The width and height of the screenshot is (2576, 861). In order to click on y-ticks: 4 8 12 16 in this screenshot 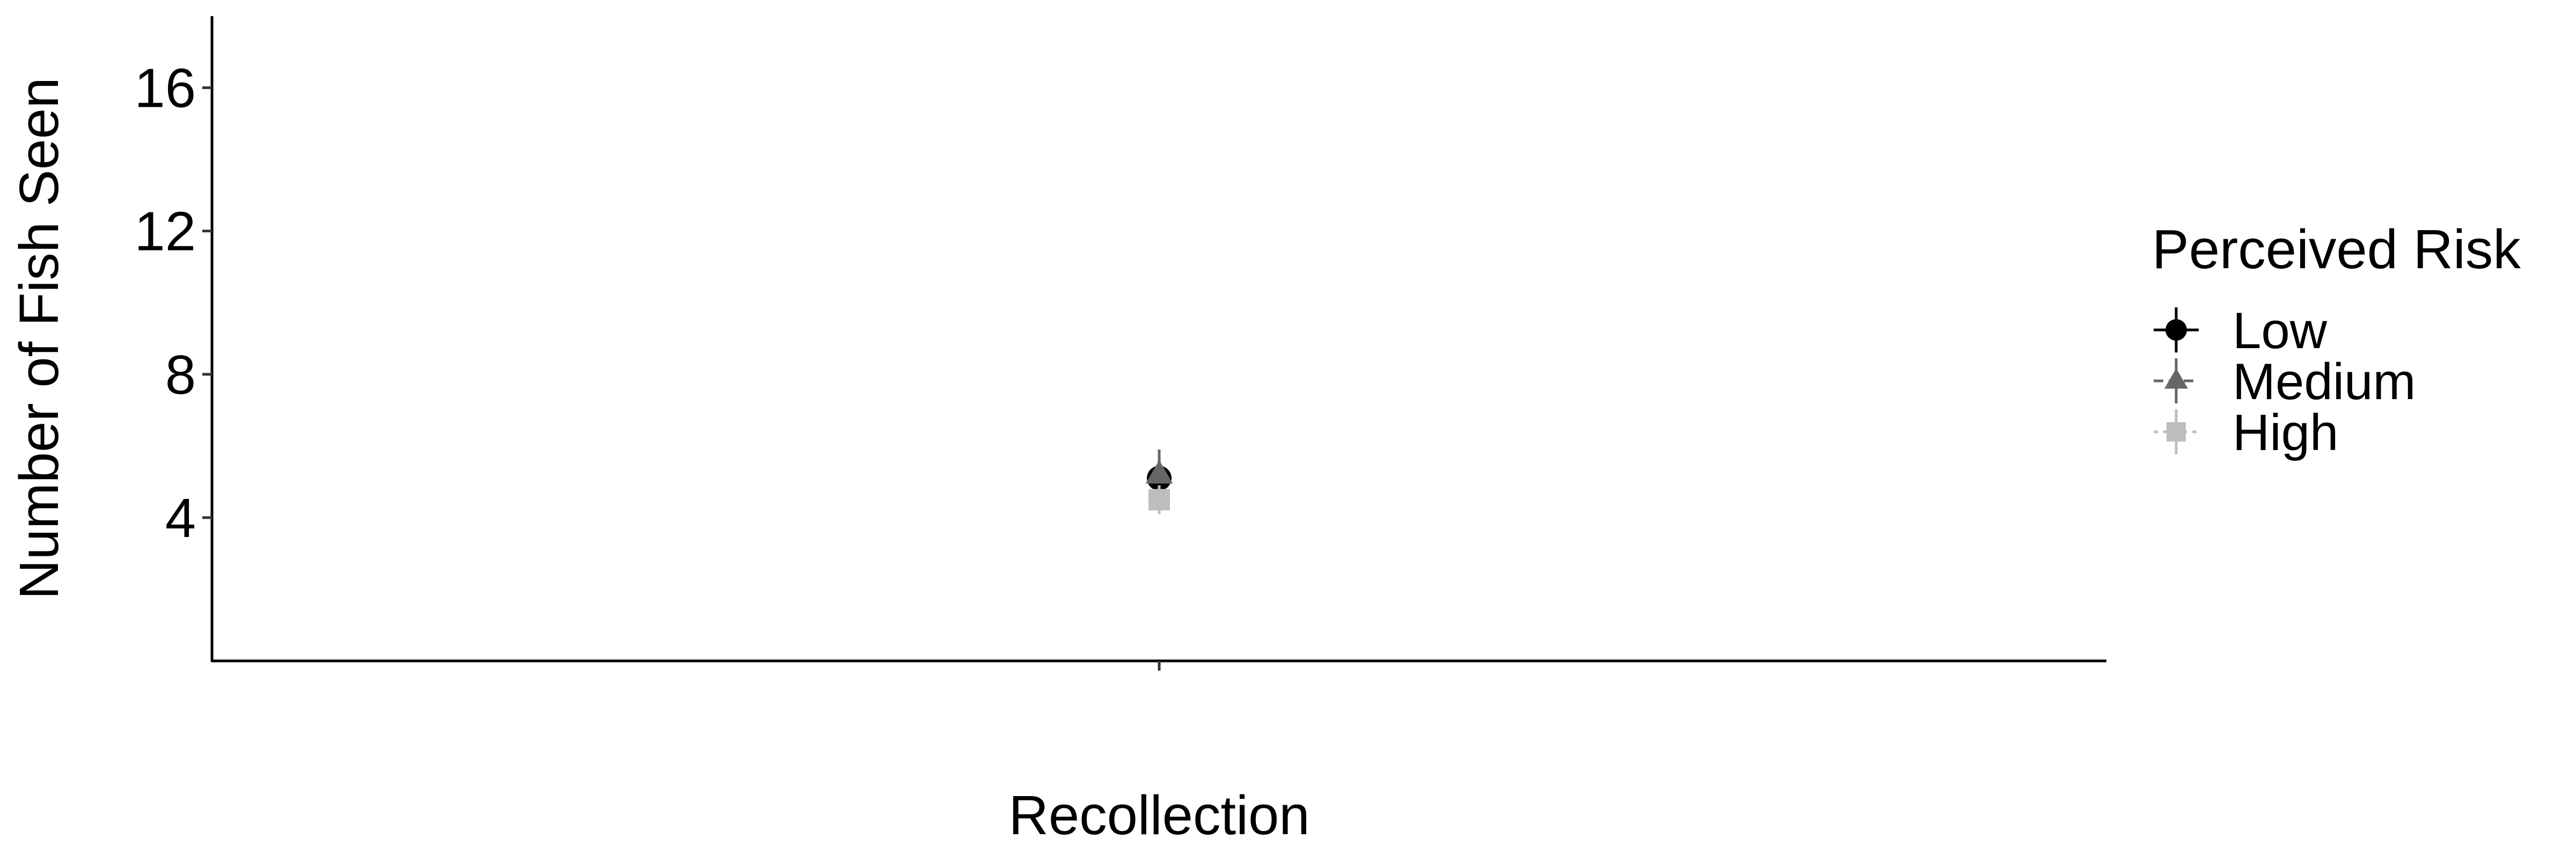, I will do `click(173, 303)`.